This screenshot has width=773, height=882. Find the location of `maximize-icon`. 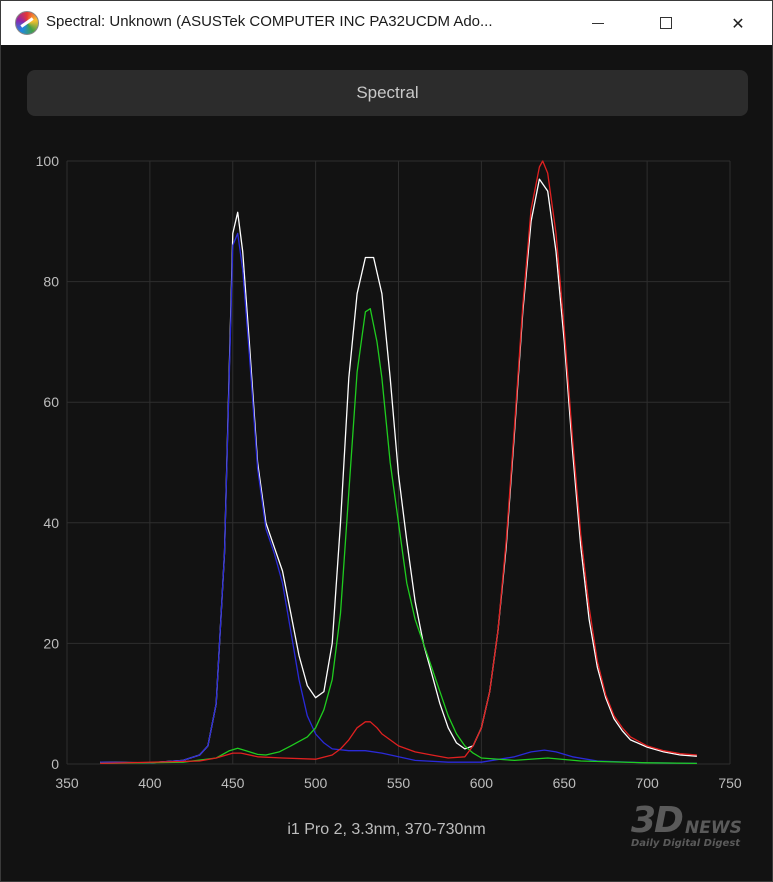

maximize-icon is located at coordinates (666, 23).